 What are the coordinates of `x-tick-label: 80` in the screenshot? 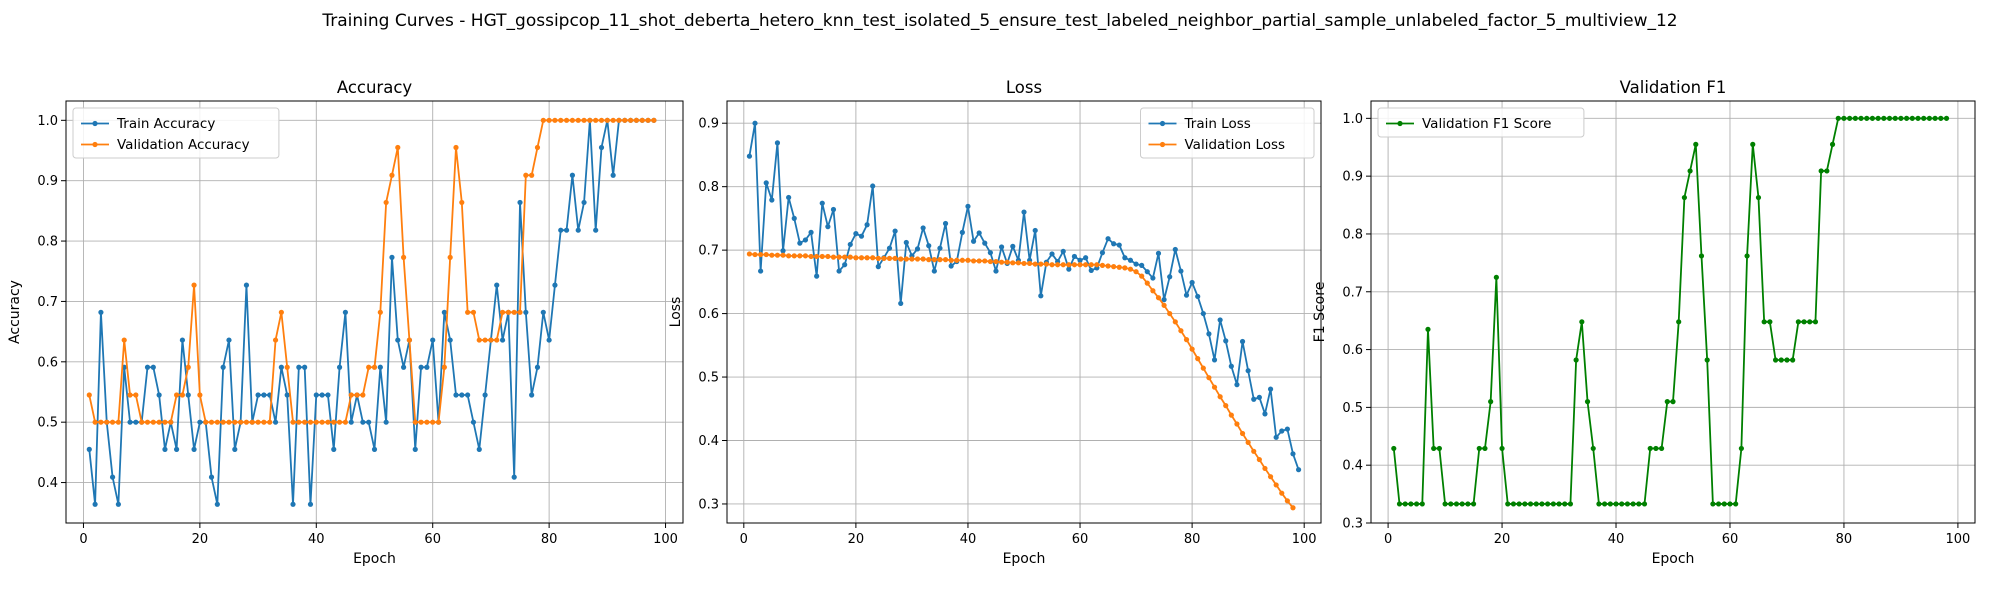 It's located at (1844, 539).